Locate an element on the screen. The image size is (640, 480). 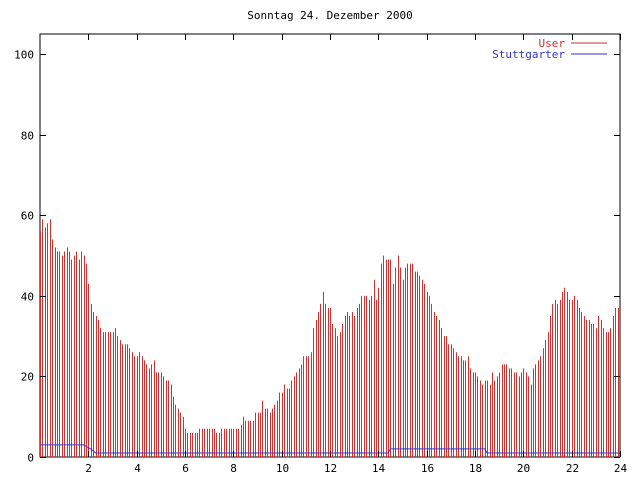
x-tick-label: 14 is located at coordinates (379, 468).